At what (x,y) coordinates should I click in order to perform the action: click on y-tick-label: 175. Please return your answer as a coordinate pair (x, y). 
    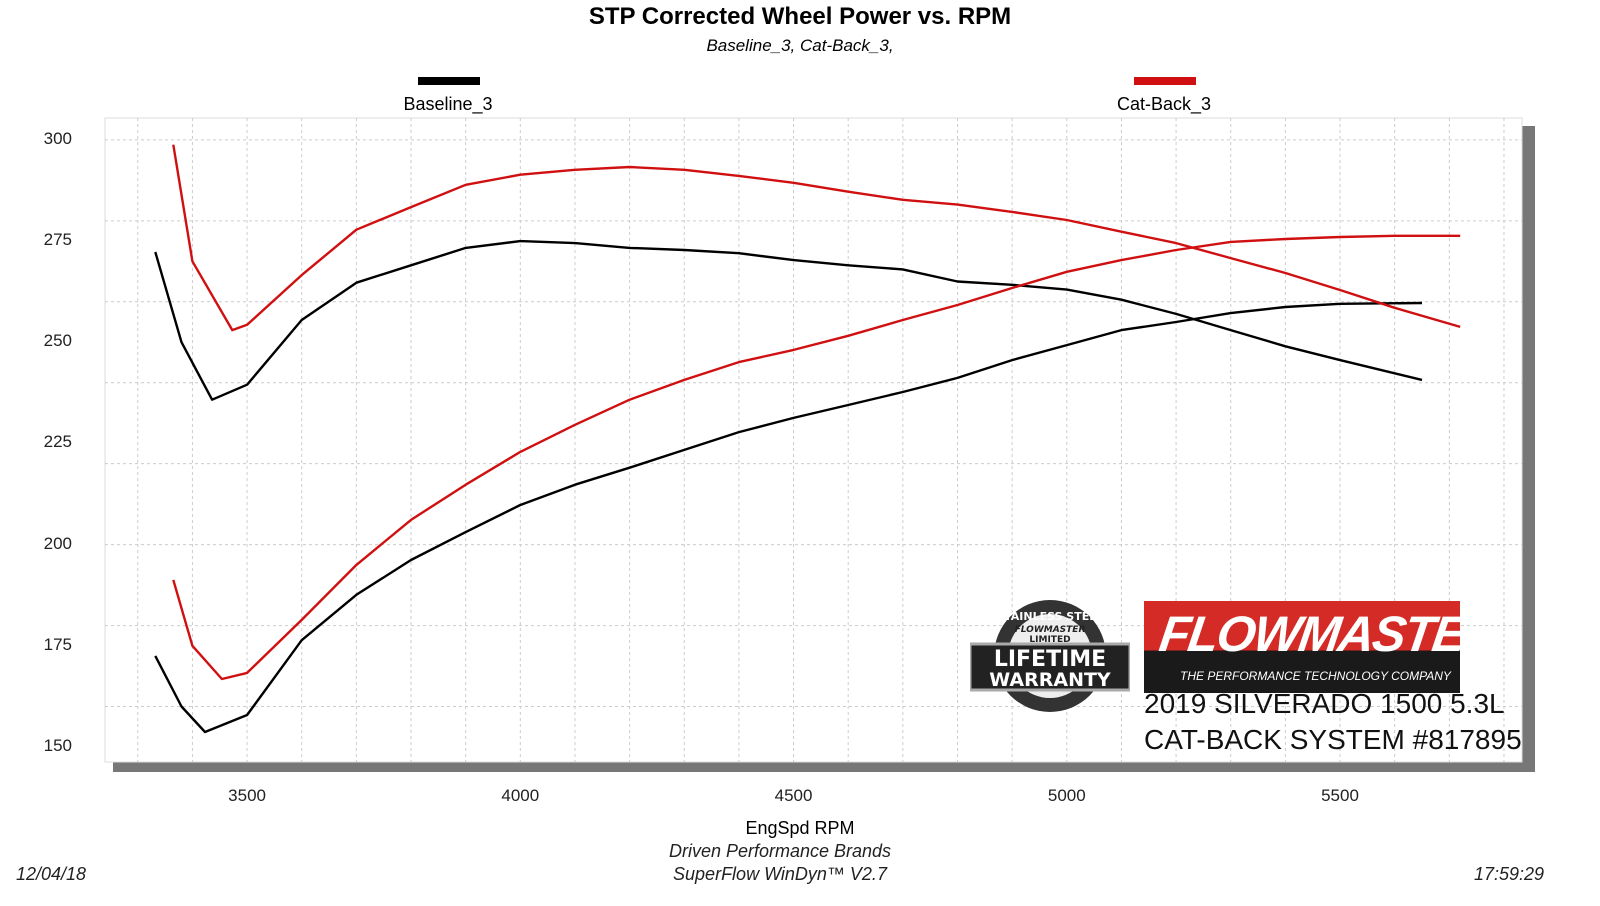
    Looking at the image, I should click on (57, 644).